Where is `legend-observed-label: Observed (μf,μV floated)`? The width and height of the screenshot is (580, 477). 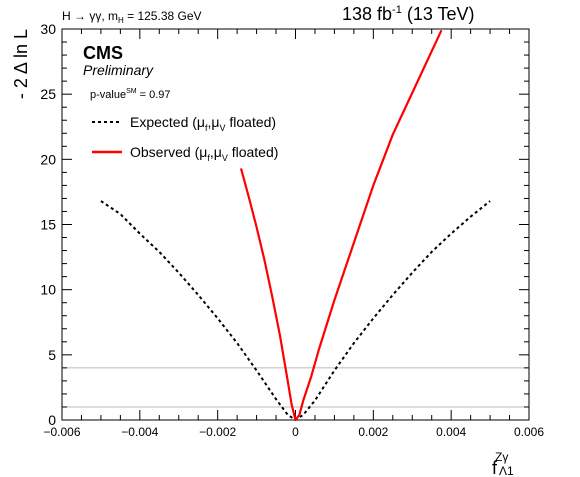
legend-observed-label: Observed (μf,μV floated) is located at coordinates (204, 153).